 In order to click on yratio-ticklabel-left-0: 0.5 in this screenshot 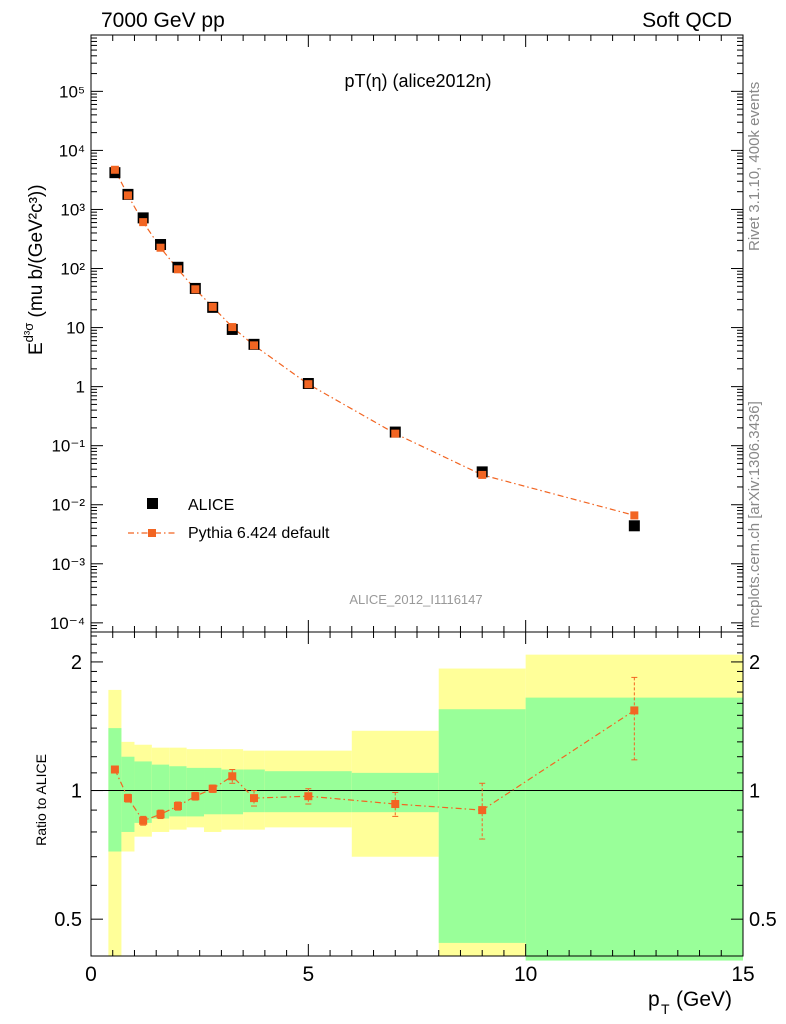, I will do `click(68, 920)`.